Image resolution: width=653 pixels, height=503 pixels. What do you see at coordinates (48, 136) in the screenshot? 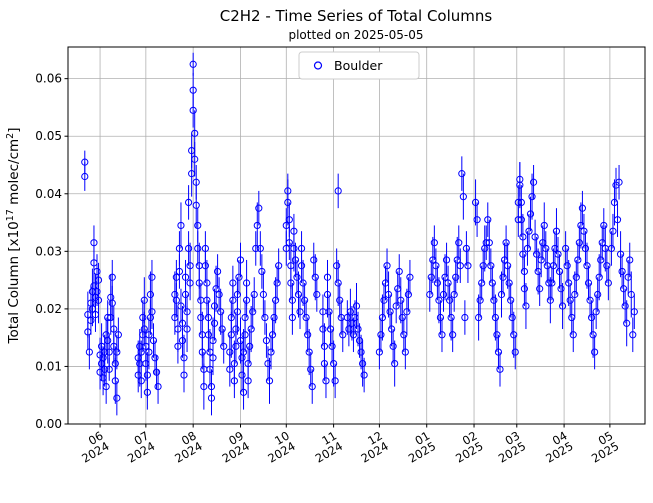
I see `svg-text: 0.05` at bounding box center [48, 136].